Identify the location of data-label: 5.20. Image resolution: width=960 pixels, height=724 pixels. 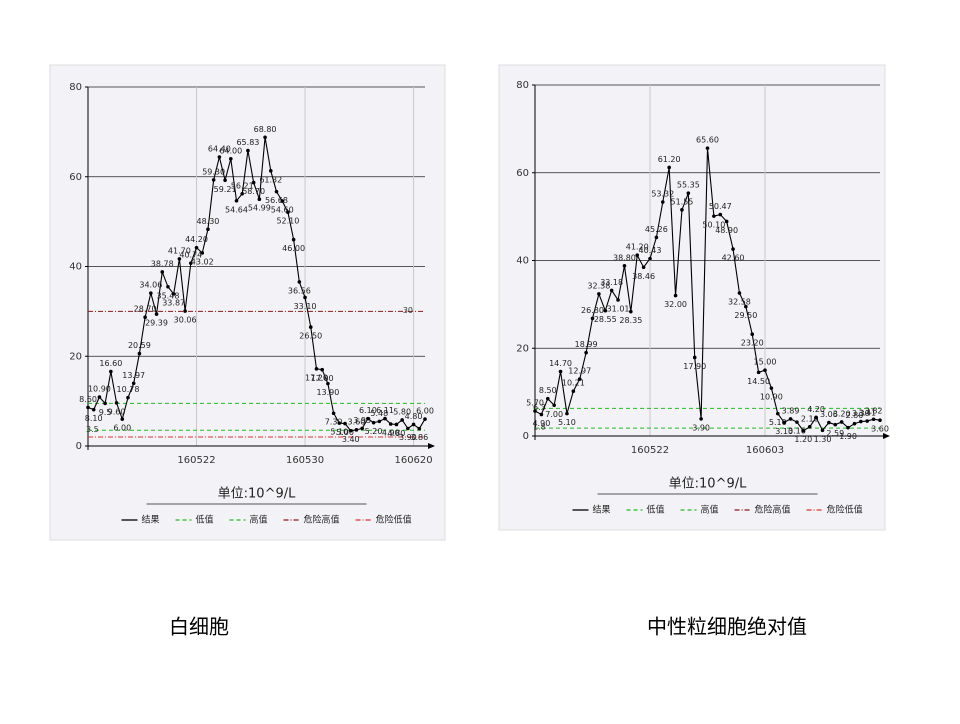
(374, 431).